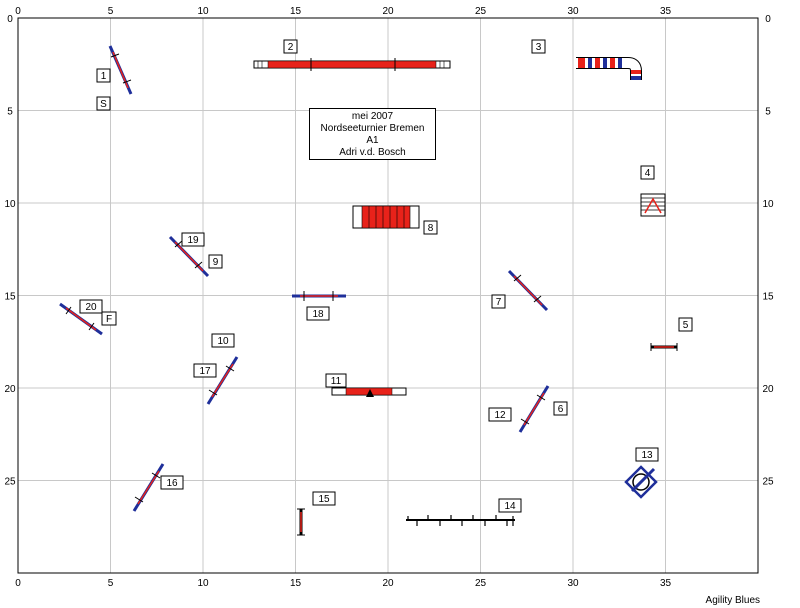 This screenshot has height=608, width=800. I want to click on svg-text: 2, so click(291, 47).